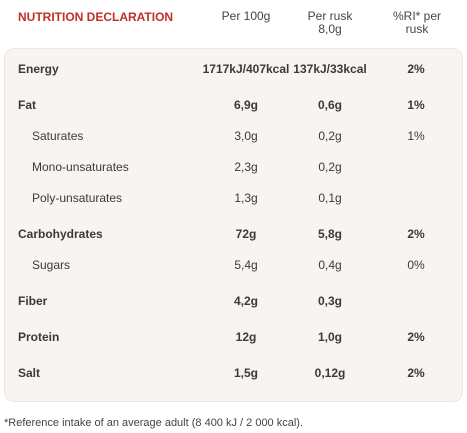 The width and height of the screenshot is (467, 433). I want to click on table-title: NUTRITION DECLARATION, so click(96, 17).